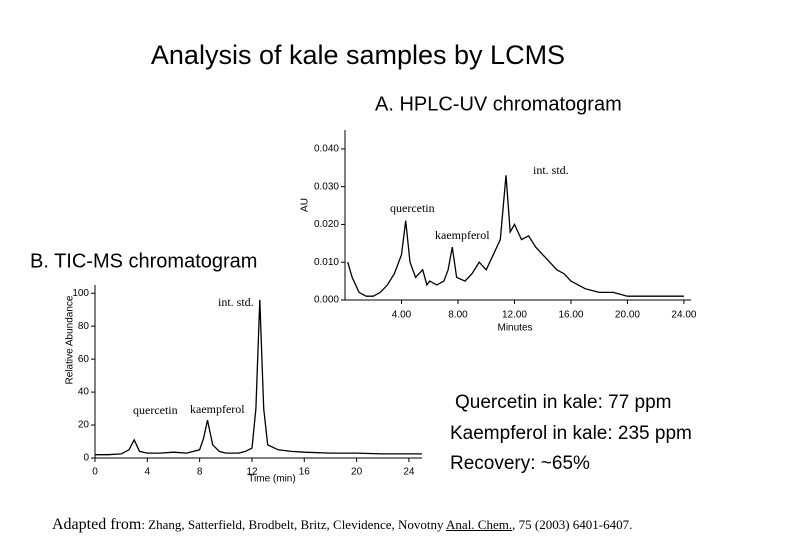 The image size is (810, 540). I want to click on x-tick-label: 4, so click(148, 472).